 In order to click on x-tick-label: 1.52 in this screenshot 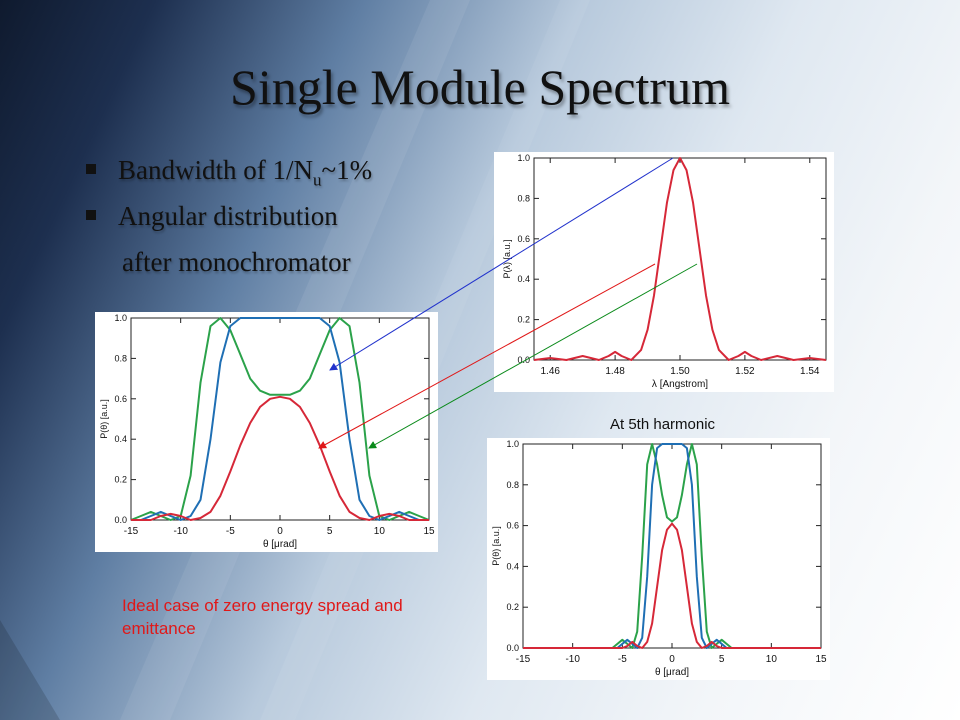, I will do `click(745, 371)`.